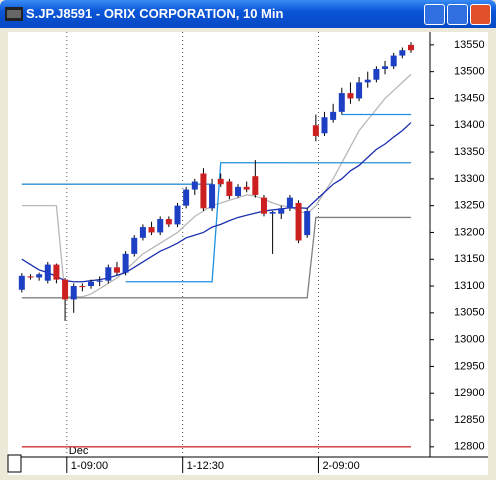 Image resolution: width=496 pixels, height=480 pixels. Describe the element at coordinates (434, 14) in the screenshot. I see `minimize-button` at that location.